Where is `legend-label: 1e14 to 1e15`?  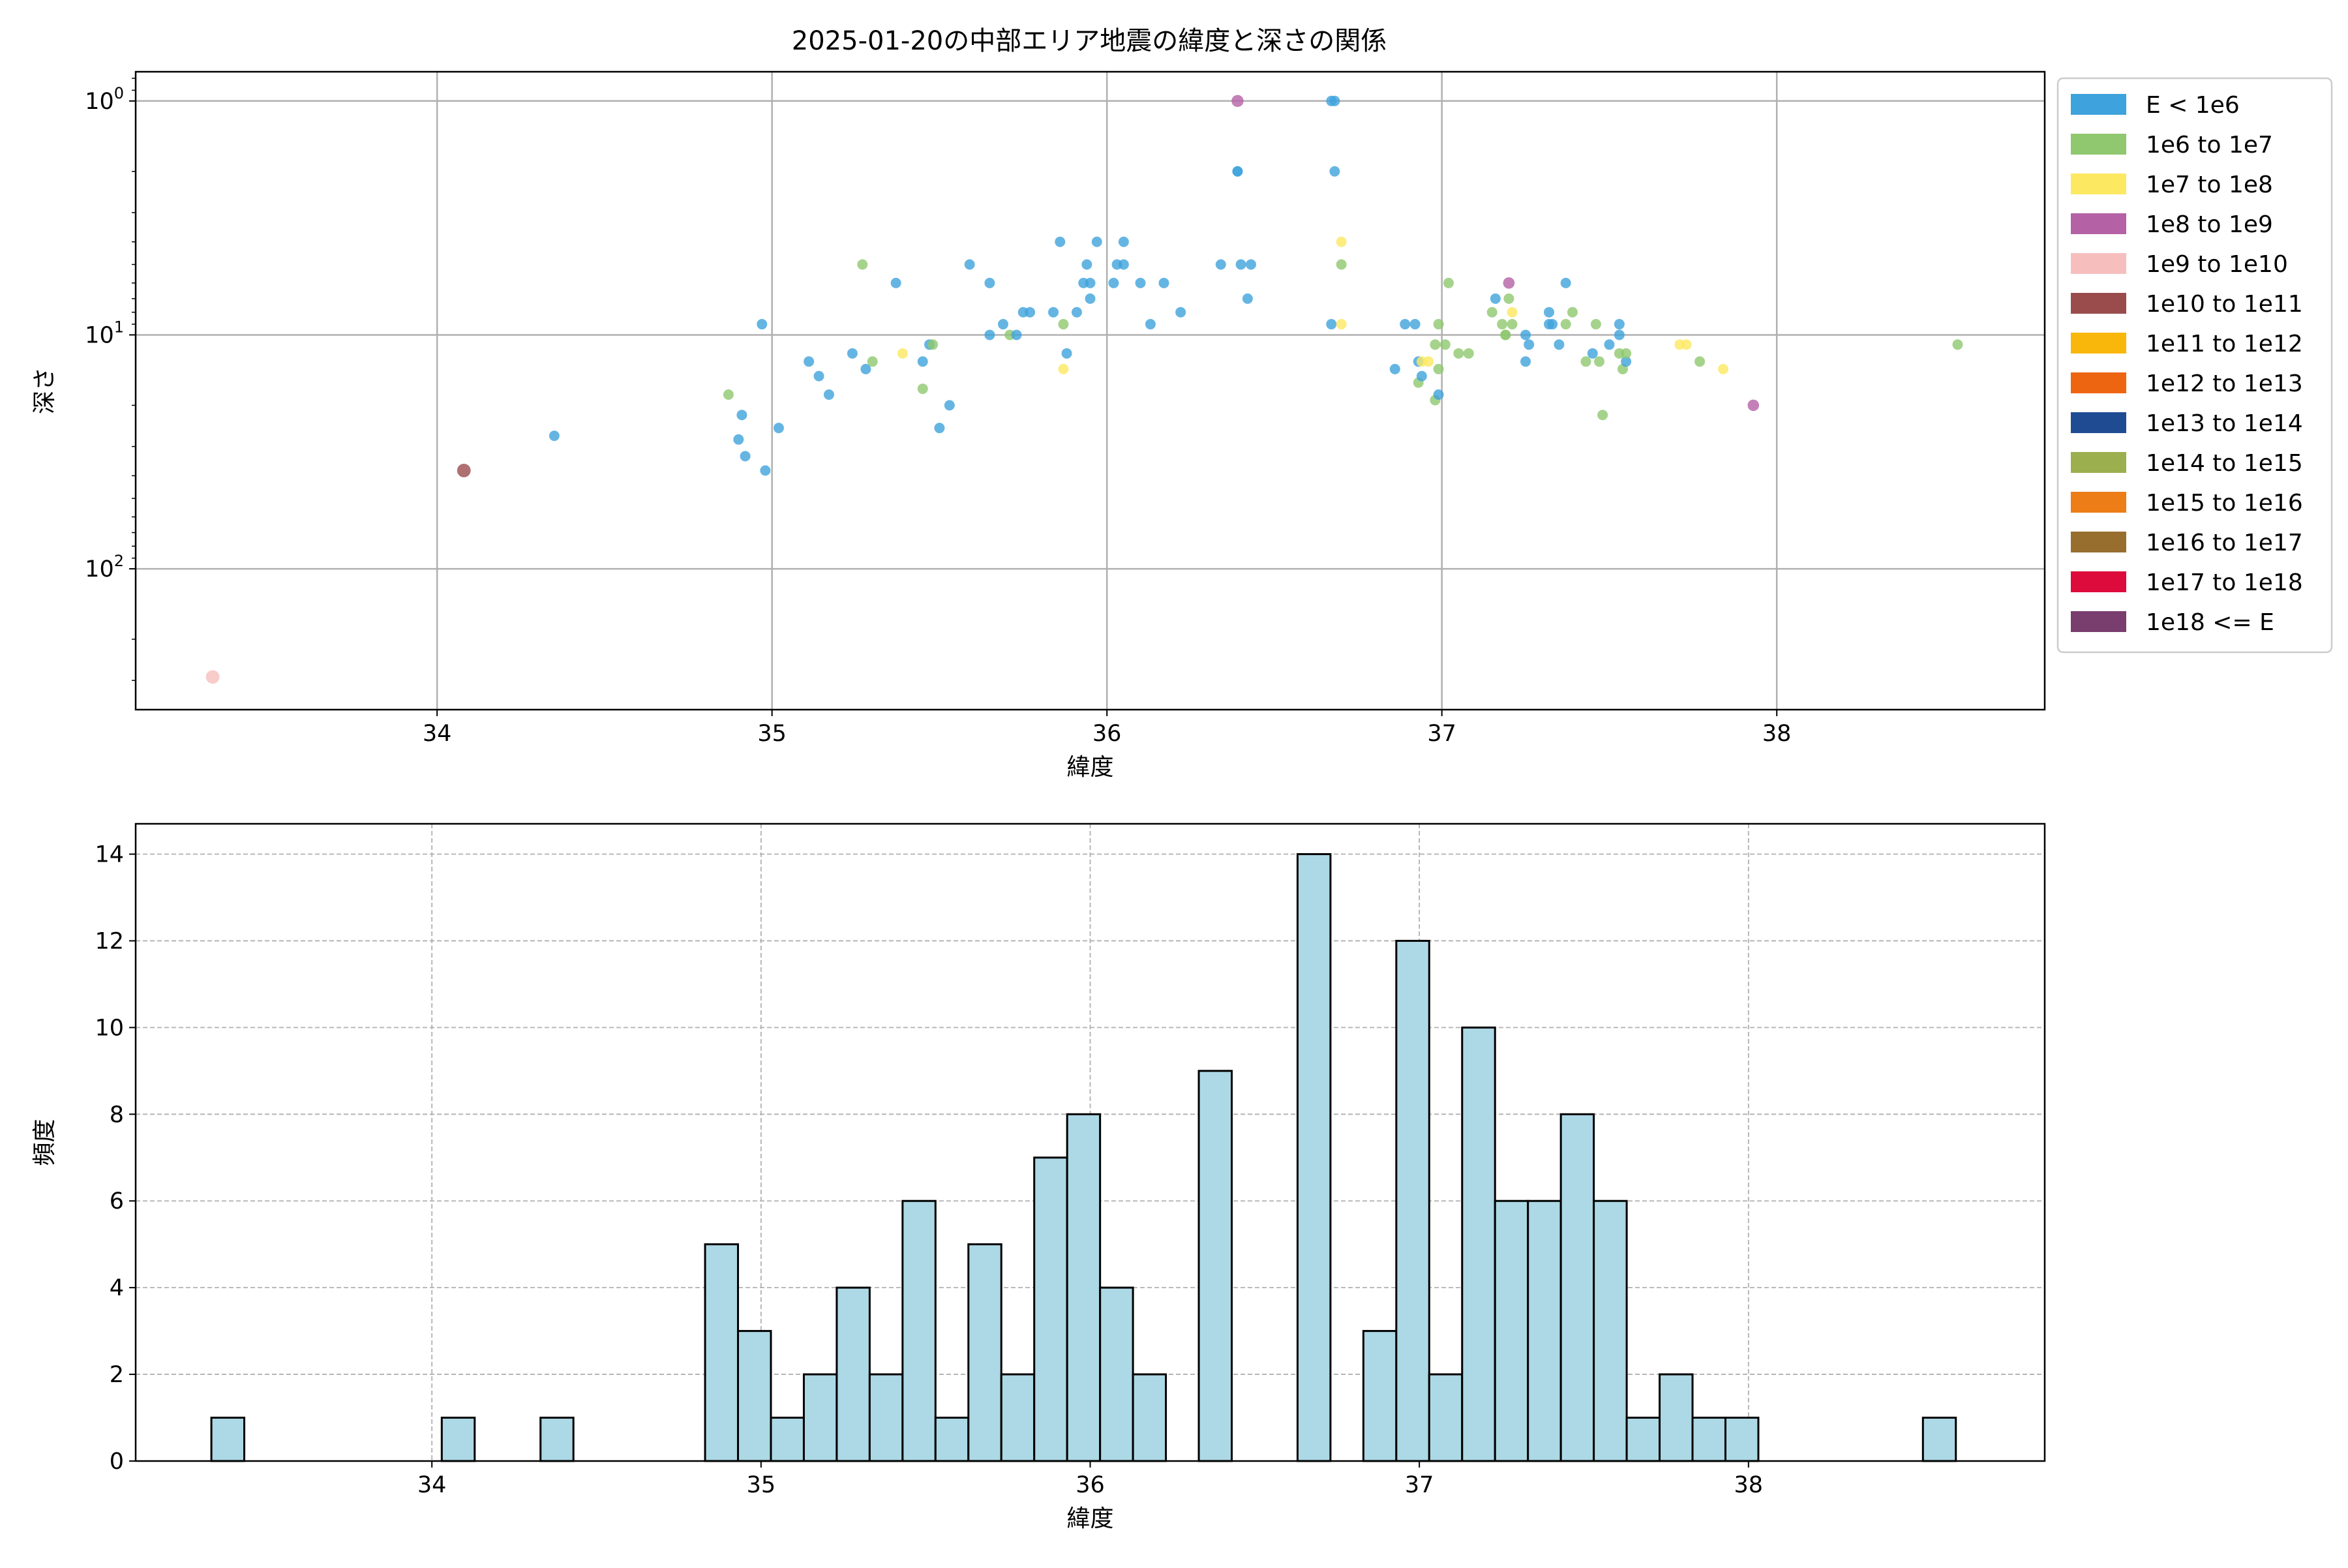 legend-label: 1e14 to 1e15 is located at coordinates (2224, 463).